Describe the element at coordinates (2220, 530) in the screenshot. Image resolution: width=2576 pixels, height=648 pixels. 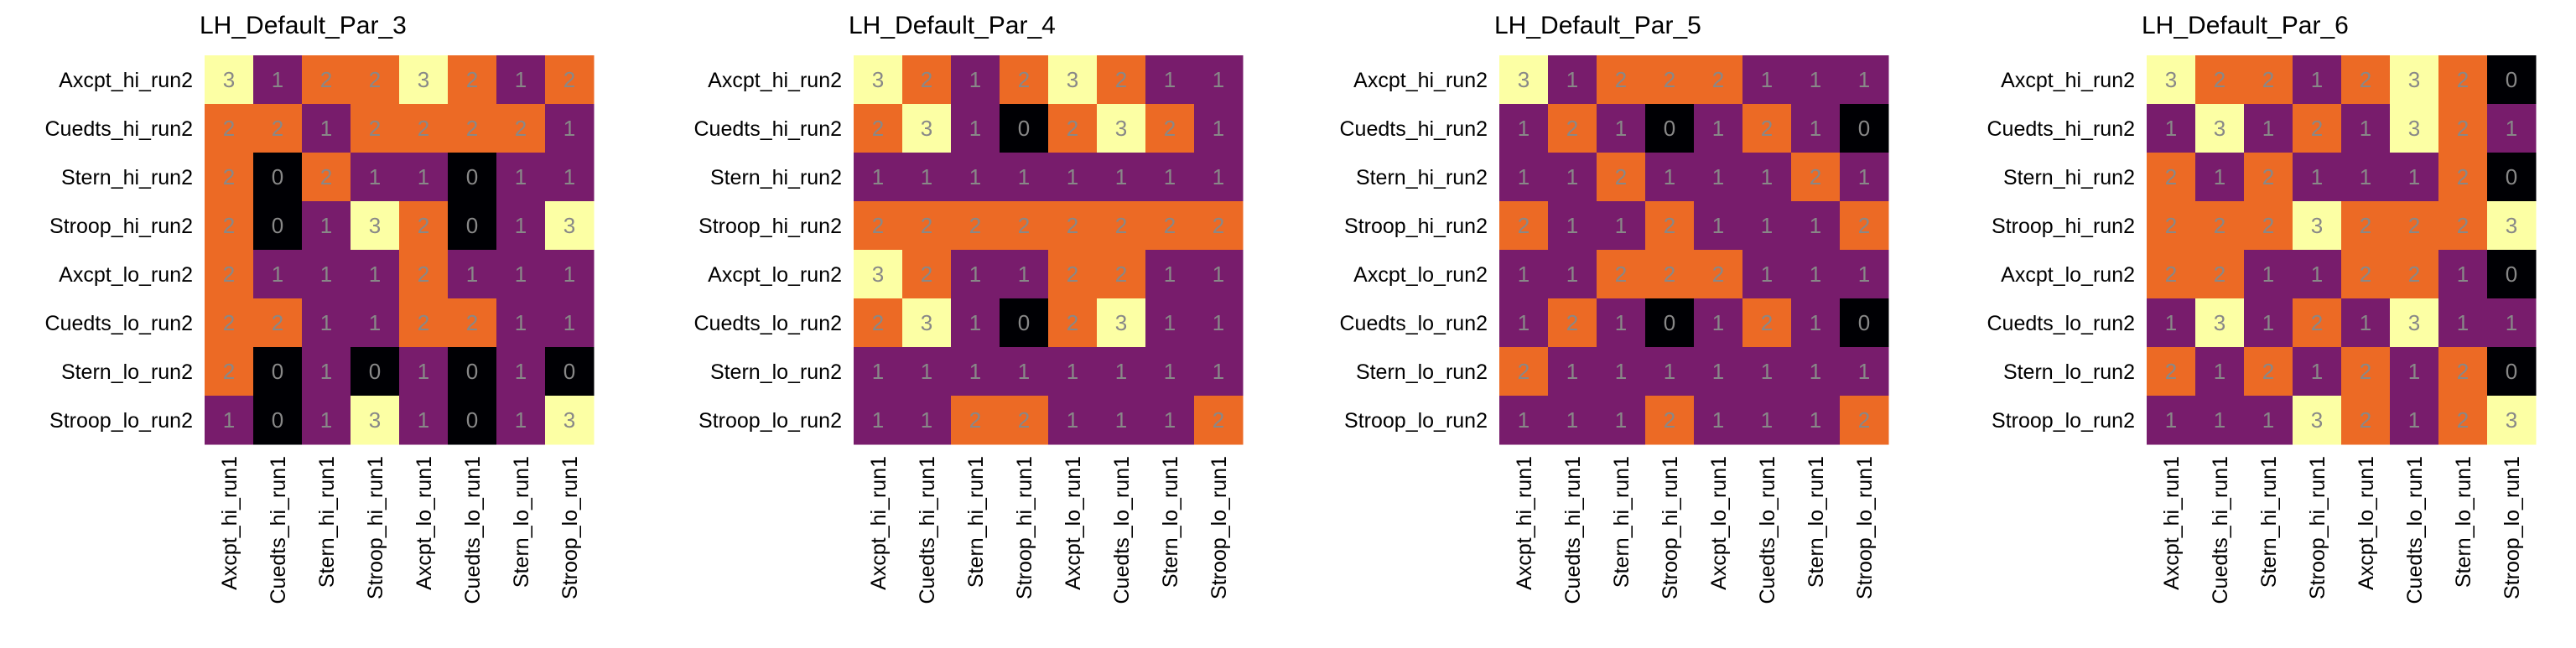
I see `column-label: Cuedts_hi_run1` at that location.